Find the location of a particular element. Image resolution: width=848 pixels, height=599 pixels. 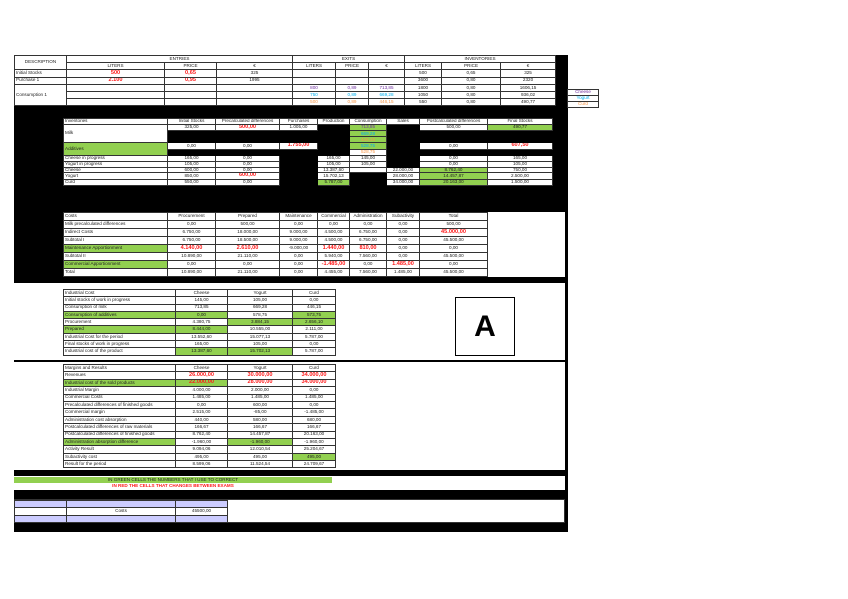

row-label-cell: Industrial cost of the sold products is located at coordinates (119, 383).